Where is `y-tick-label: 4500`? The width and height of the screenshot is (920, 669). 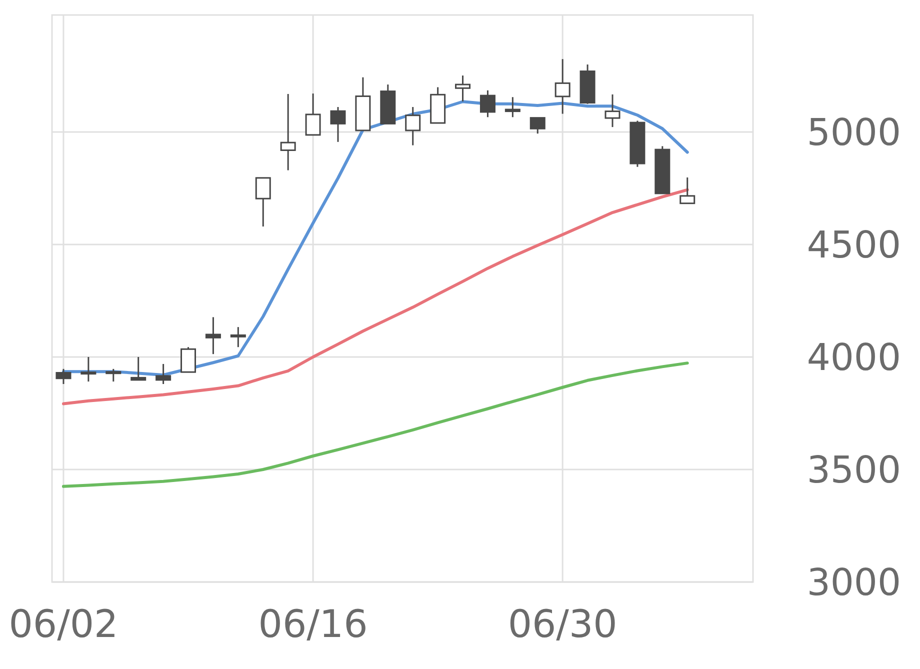 y-tick-label: 4500 is located at coordinates (853, 244).